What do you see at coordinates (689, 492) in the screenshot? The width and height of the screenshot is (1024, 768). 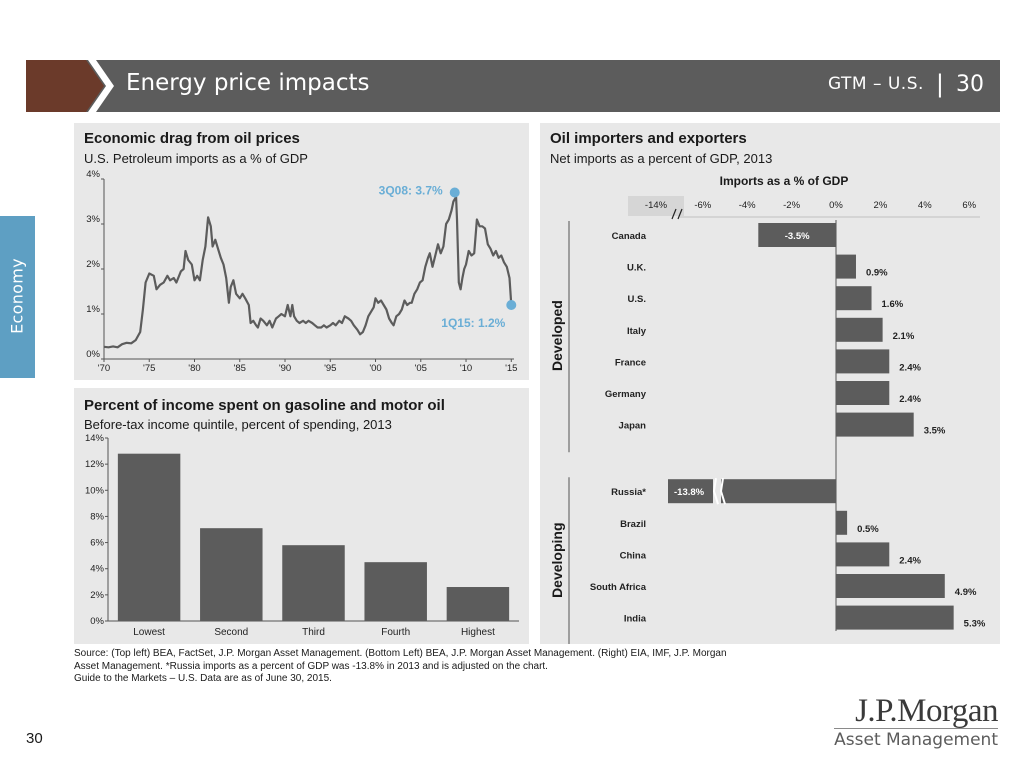 I see `data-label: -13.8%` at bounding box center [689, 492].